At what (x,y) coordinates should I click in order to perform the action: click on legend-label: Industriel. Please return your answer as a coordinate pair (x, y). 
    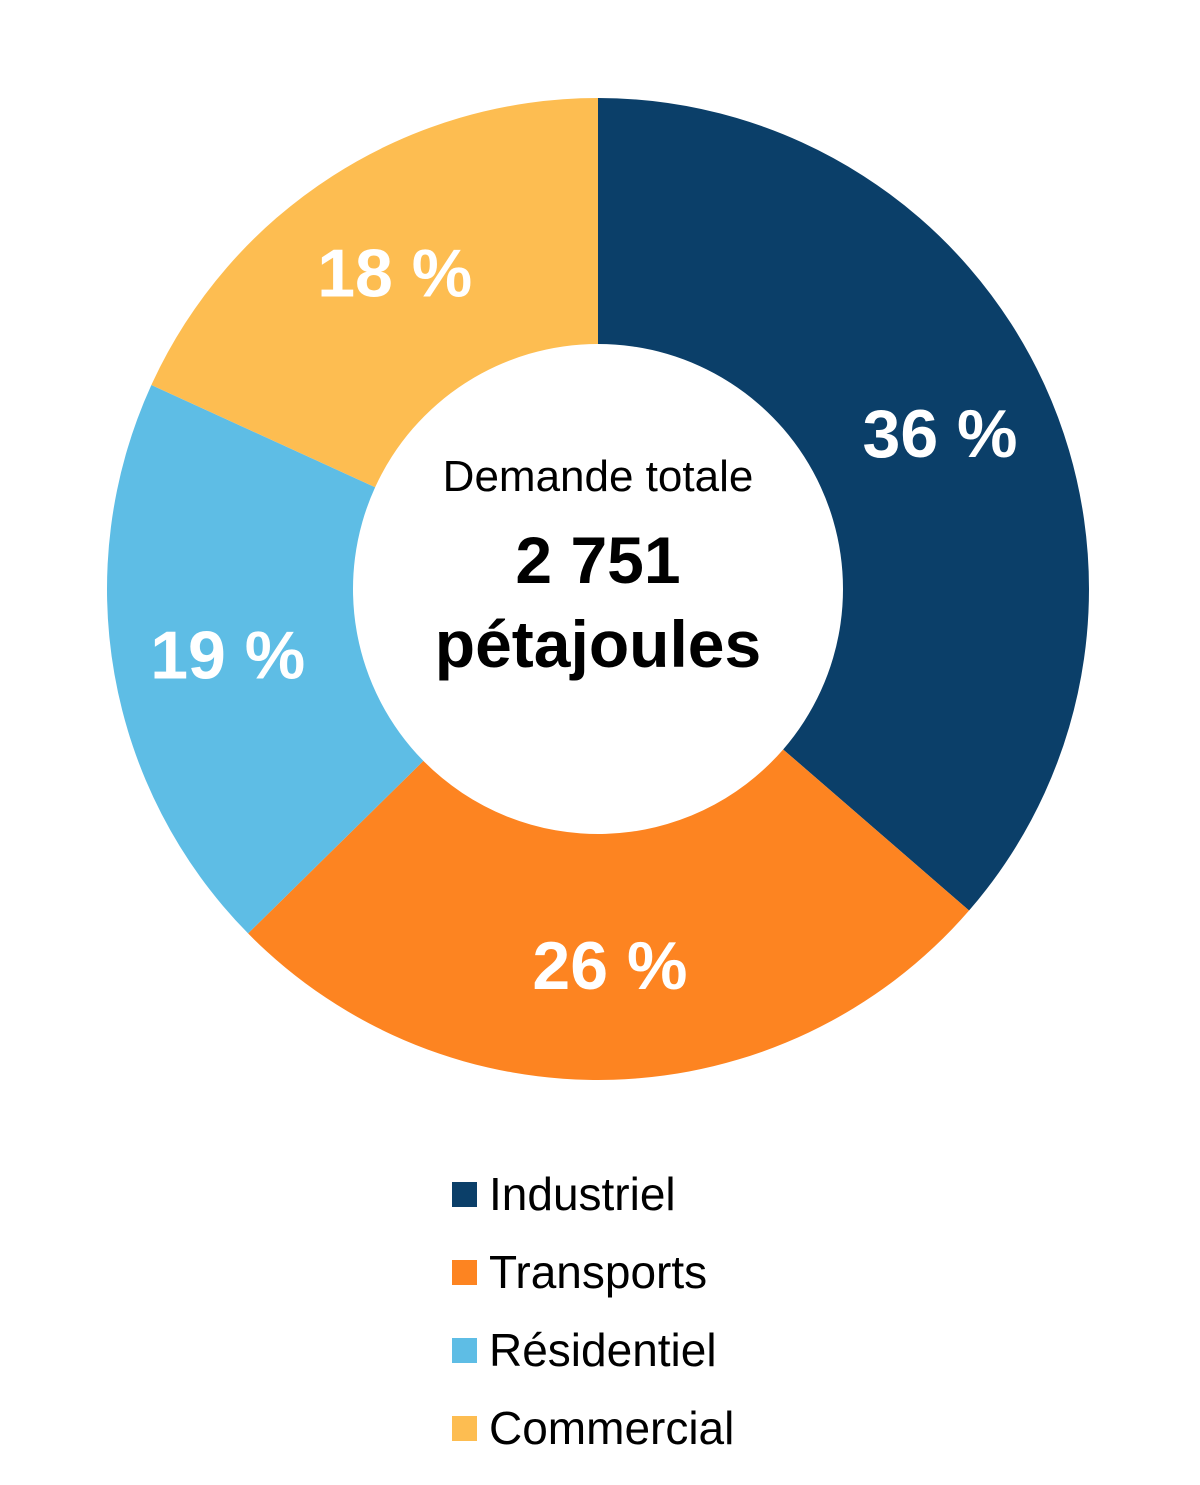
    Looking at the image, I should click on (582, 1194).